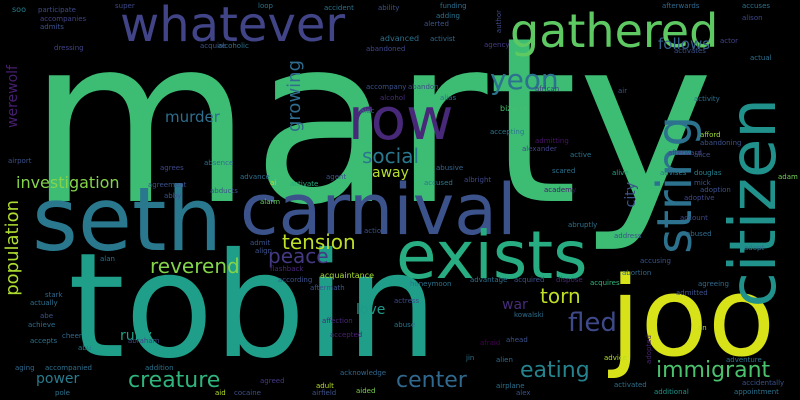 The image size is (800, 400). Describe the element at coordinates (389, 8) in the screenshot. I see `word: ability` at that location.